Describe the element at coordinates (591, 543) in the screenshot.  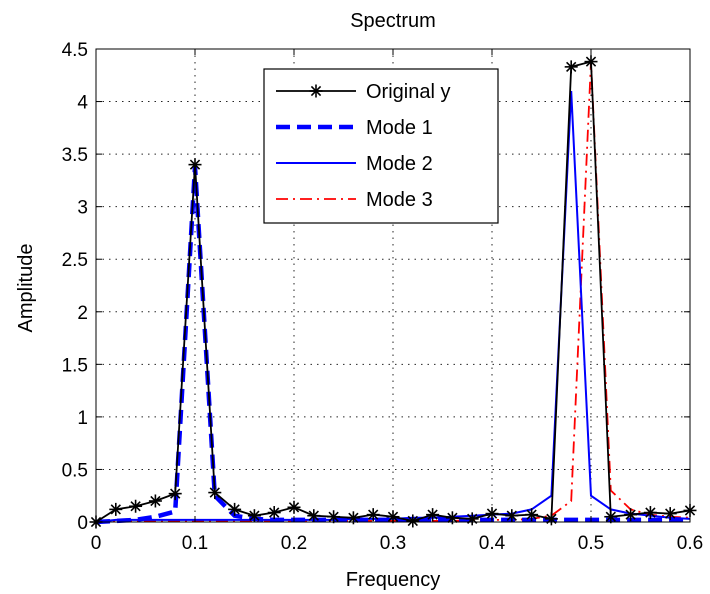
I see `x-tick-label: 0.5` at that location.